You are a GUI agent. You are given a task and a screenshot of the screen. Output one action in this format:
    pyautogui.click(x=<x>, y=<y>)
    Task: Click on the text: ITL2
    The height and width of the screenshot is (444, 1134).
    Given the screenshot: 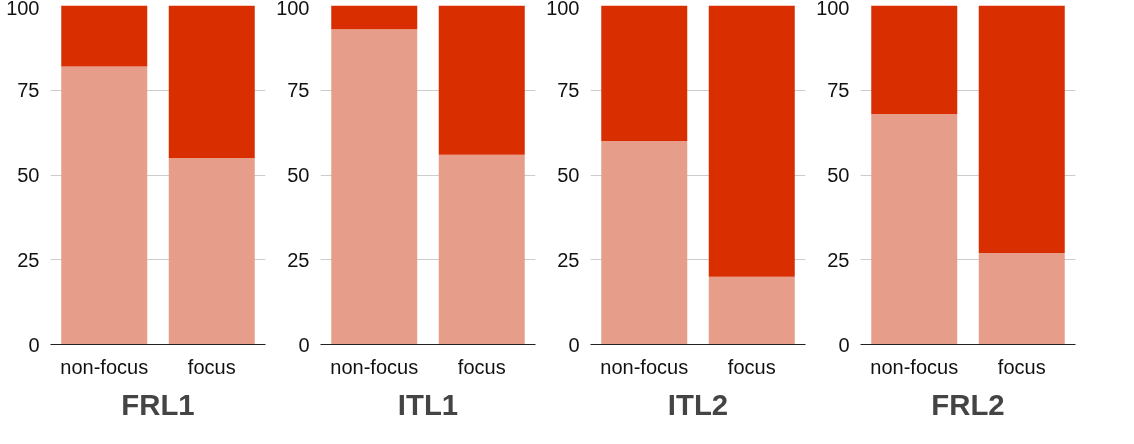 What is the action you would take?
    pyautogui.click(x=698, y=404)
    